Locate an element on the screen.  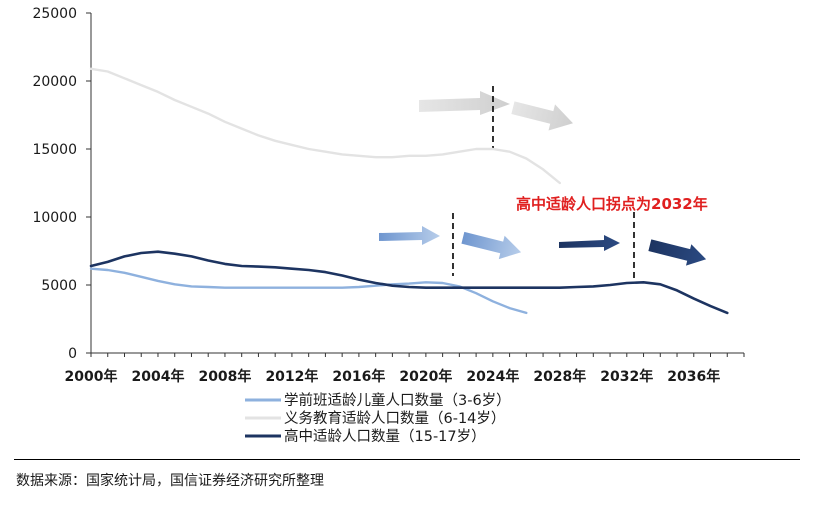
y-tick-label: 15000 is located at coordinates (54, 150).